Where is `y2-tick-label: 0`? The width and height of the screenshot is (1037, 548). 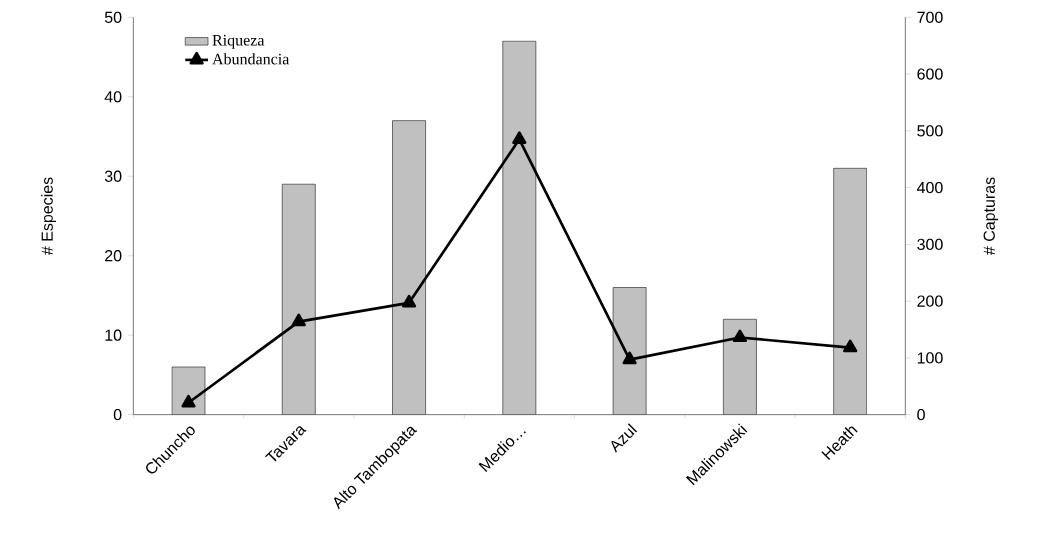 y2-tick-label: 0 is located at coordinates (921, 414).